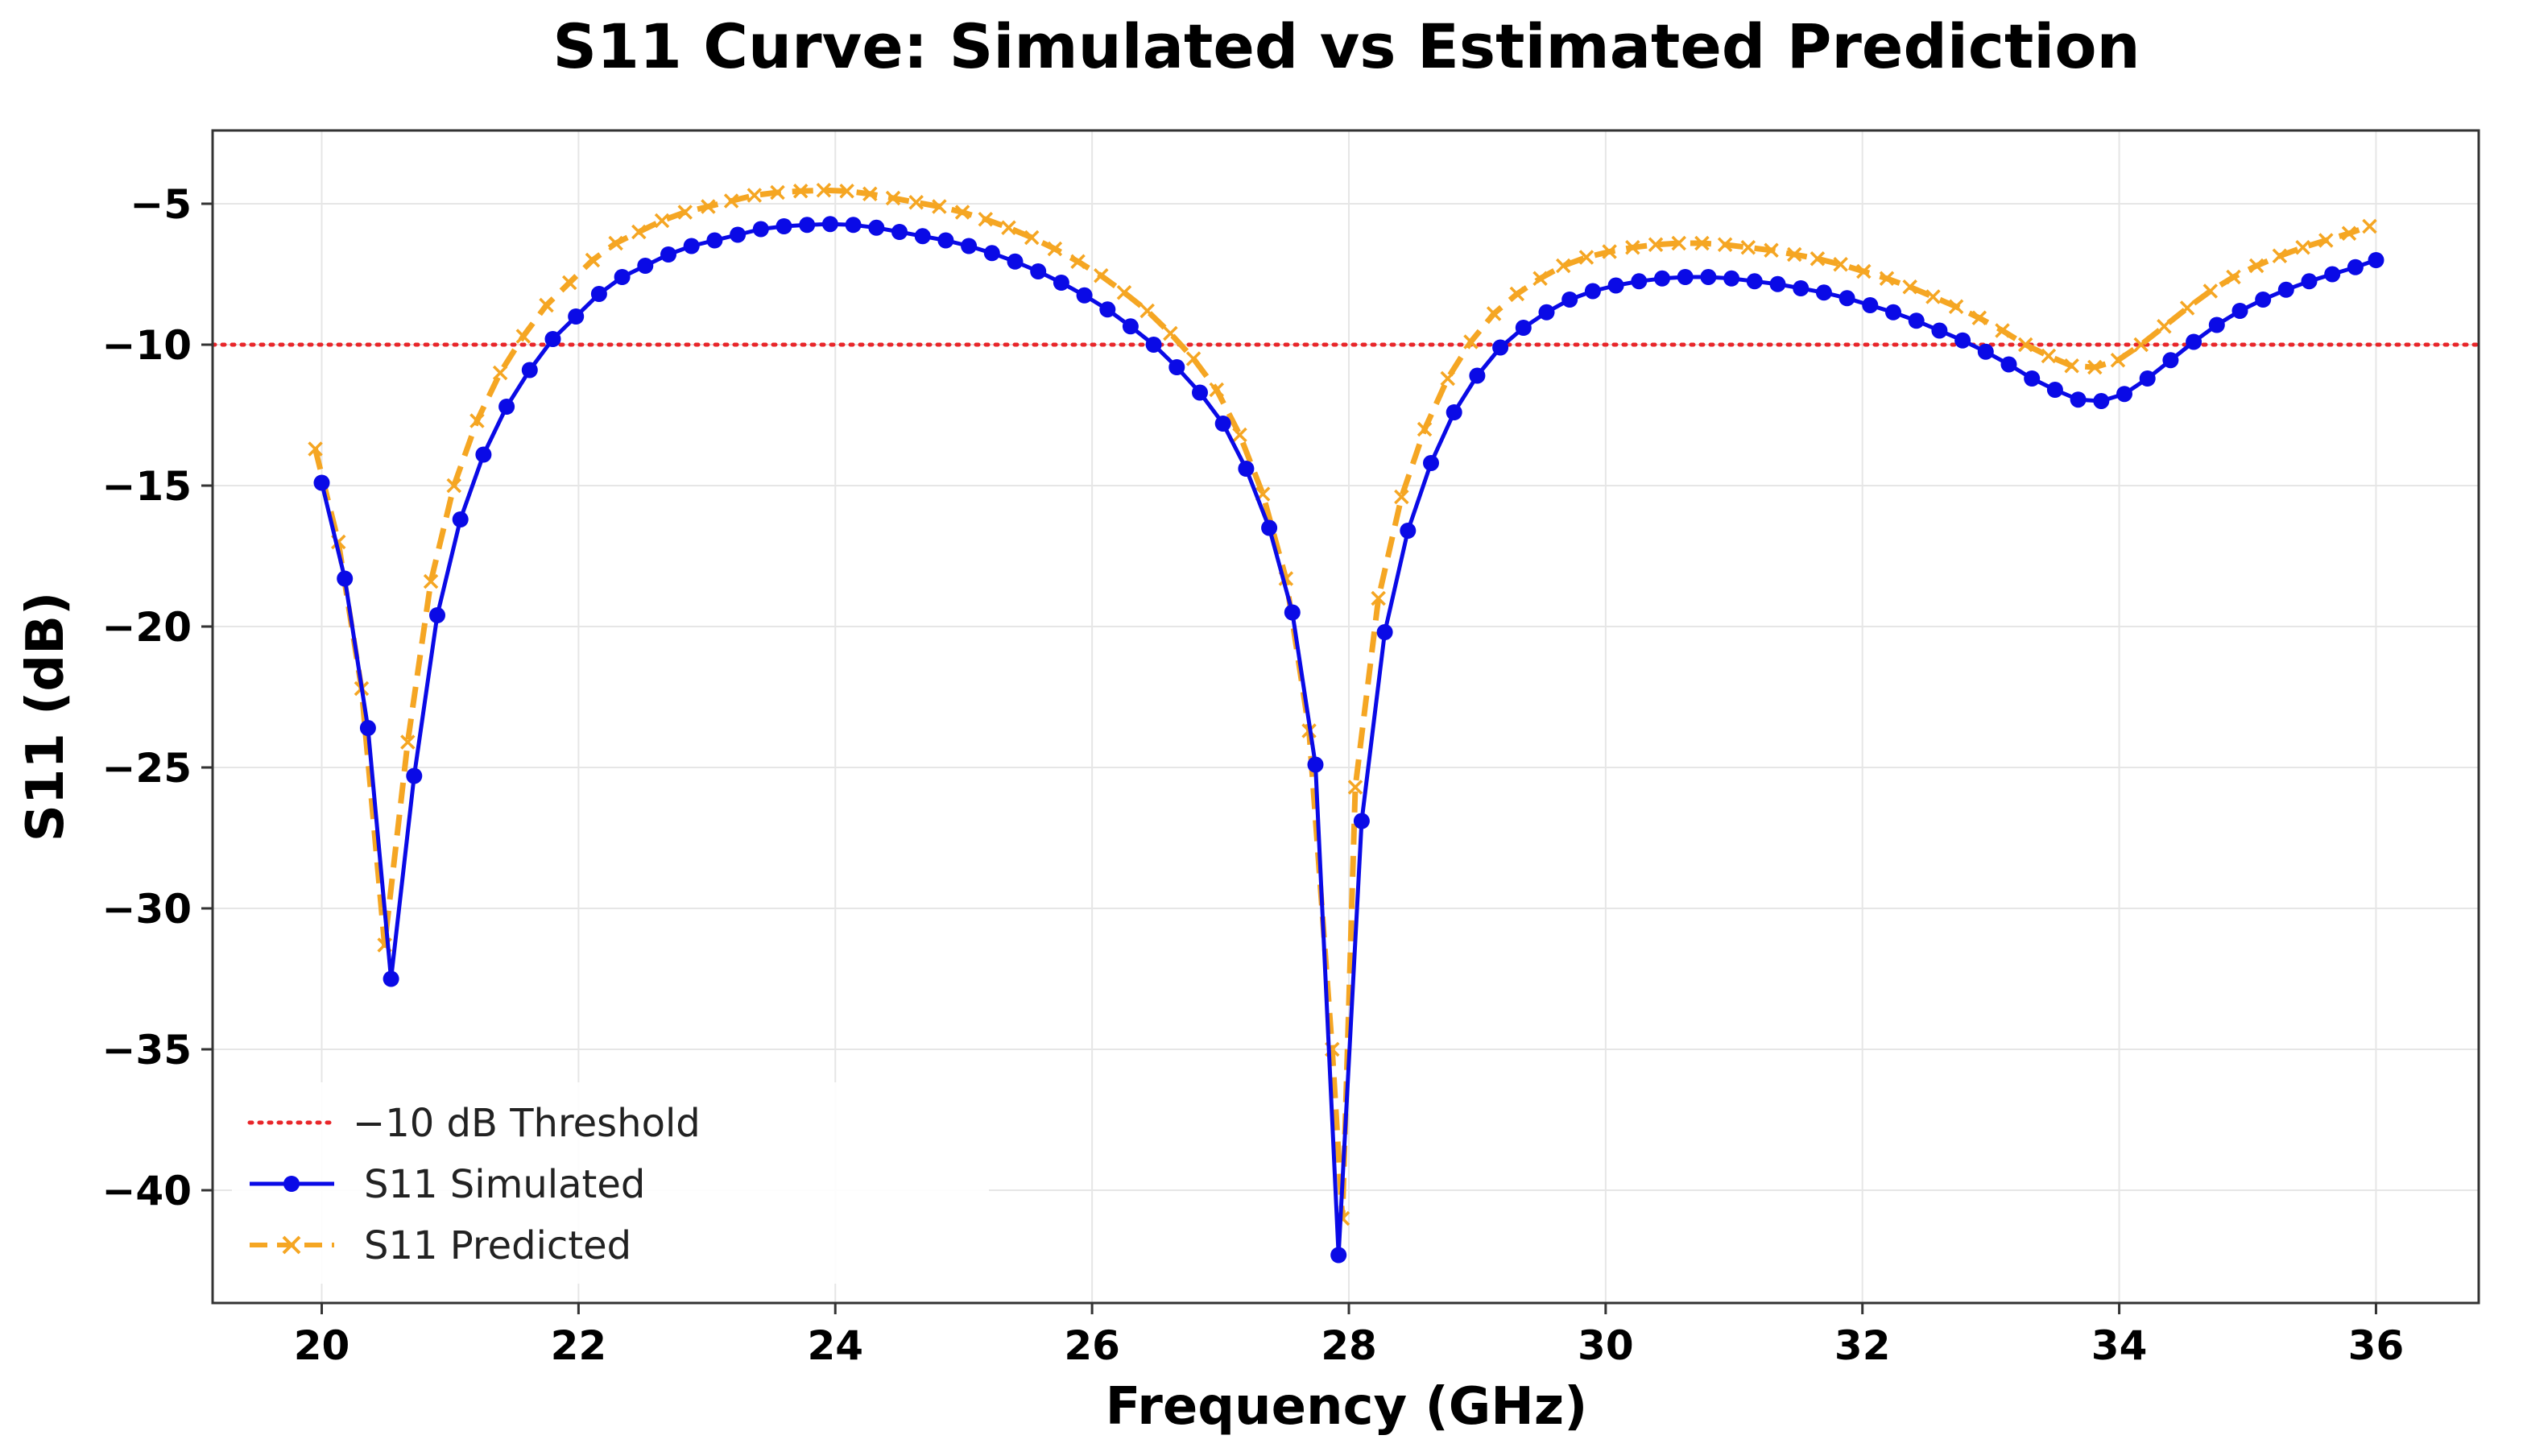  I want to click on legend-simulated-marker, so click(291, 1184).